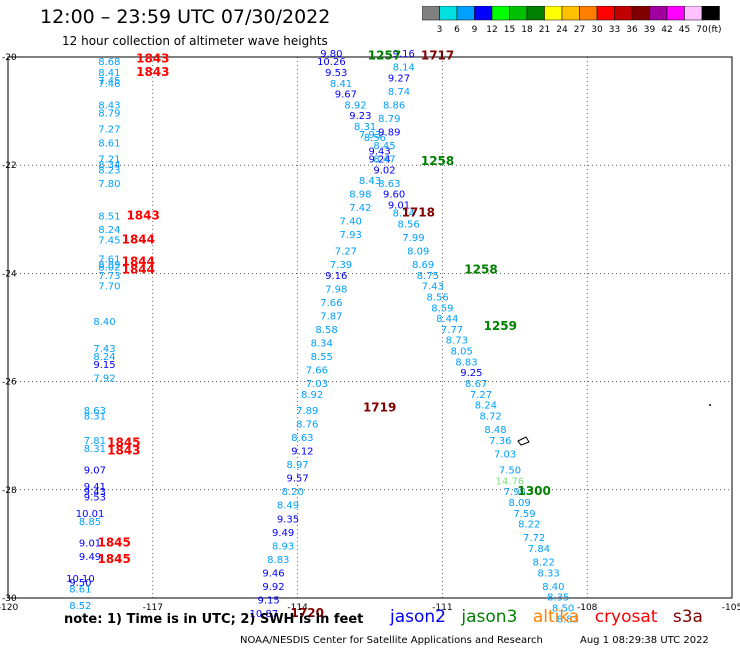 The height and width of the screenshot is (650, 740). I want to click on pass-time-label: 1719, so click(379, 407).